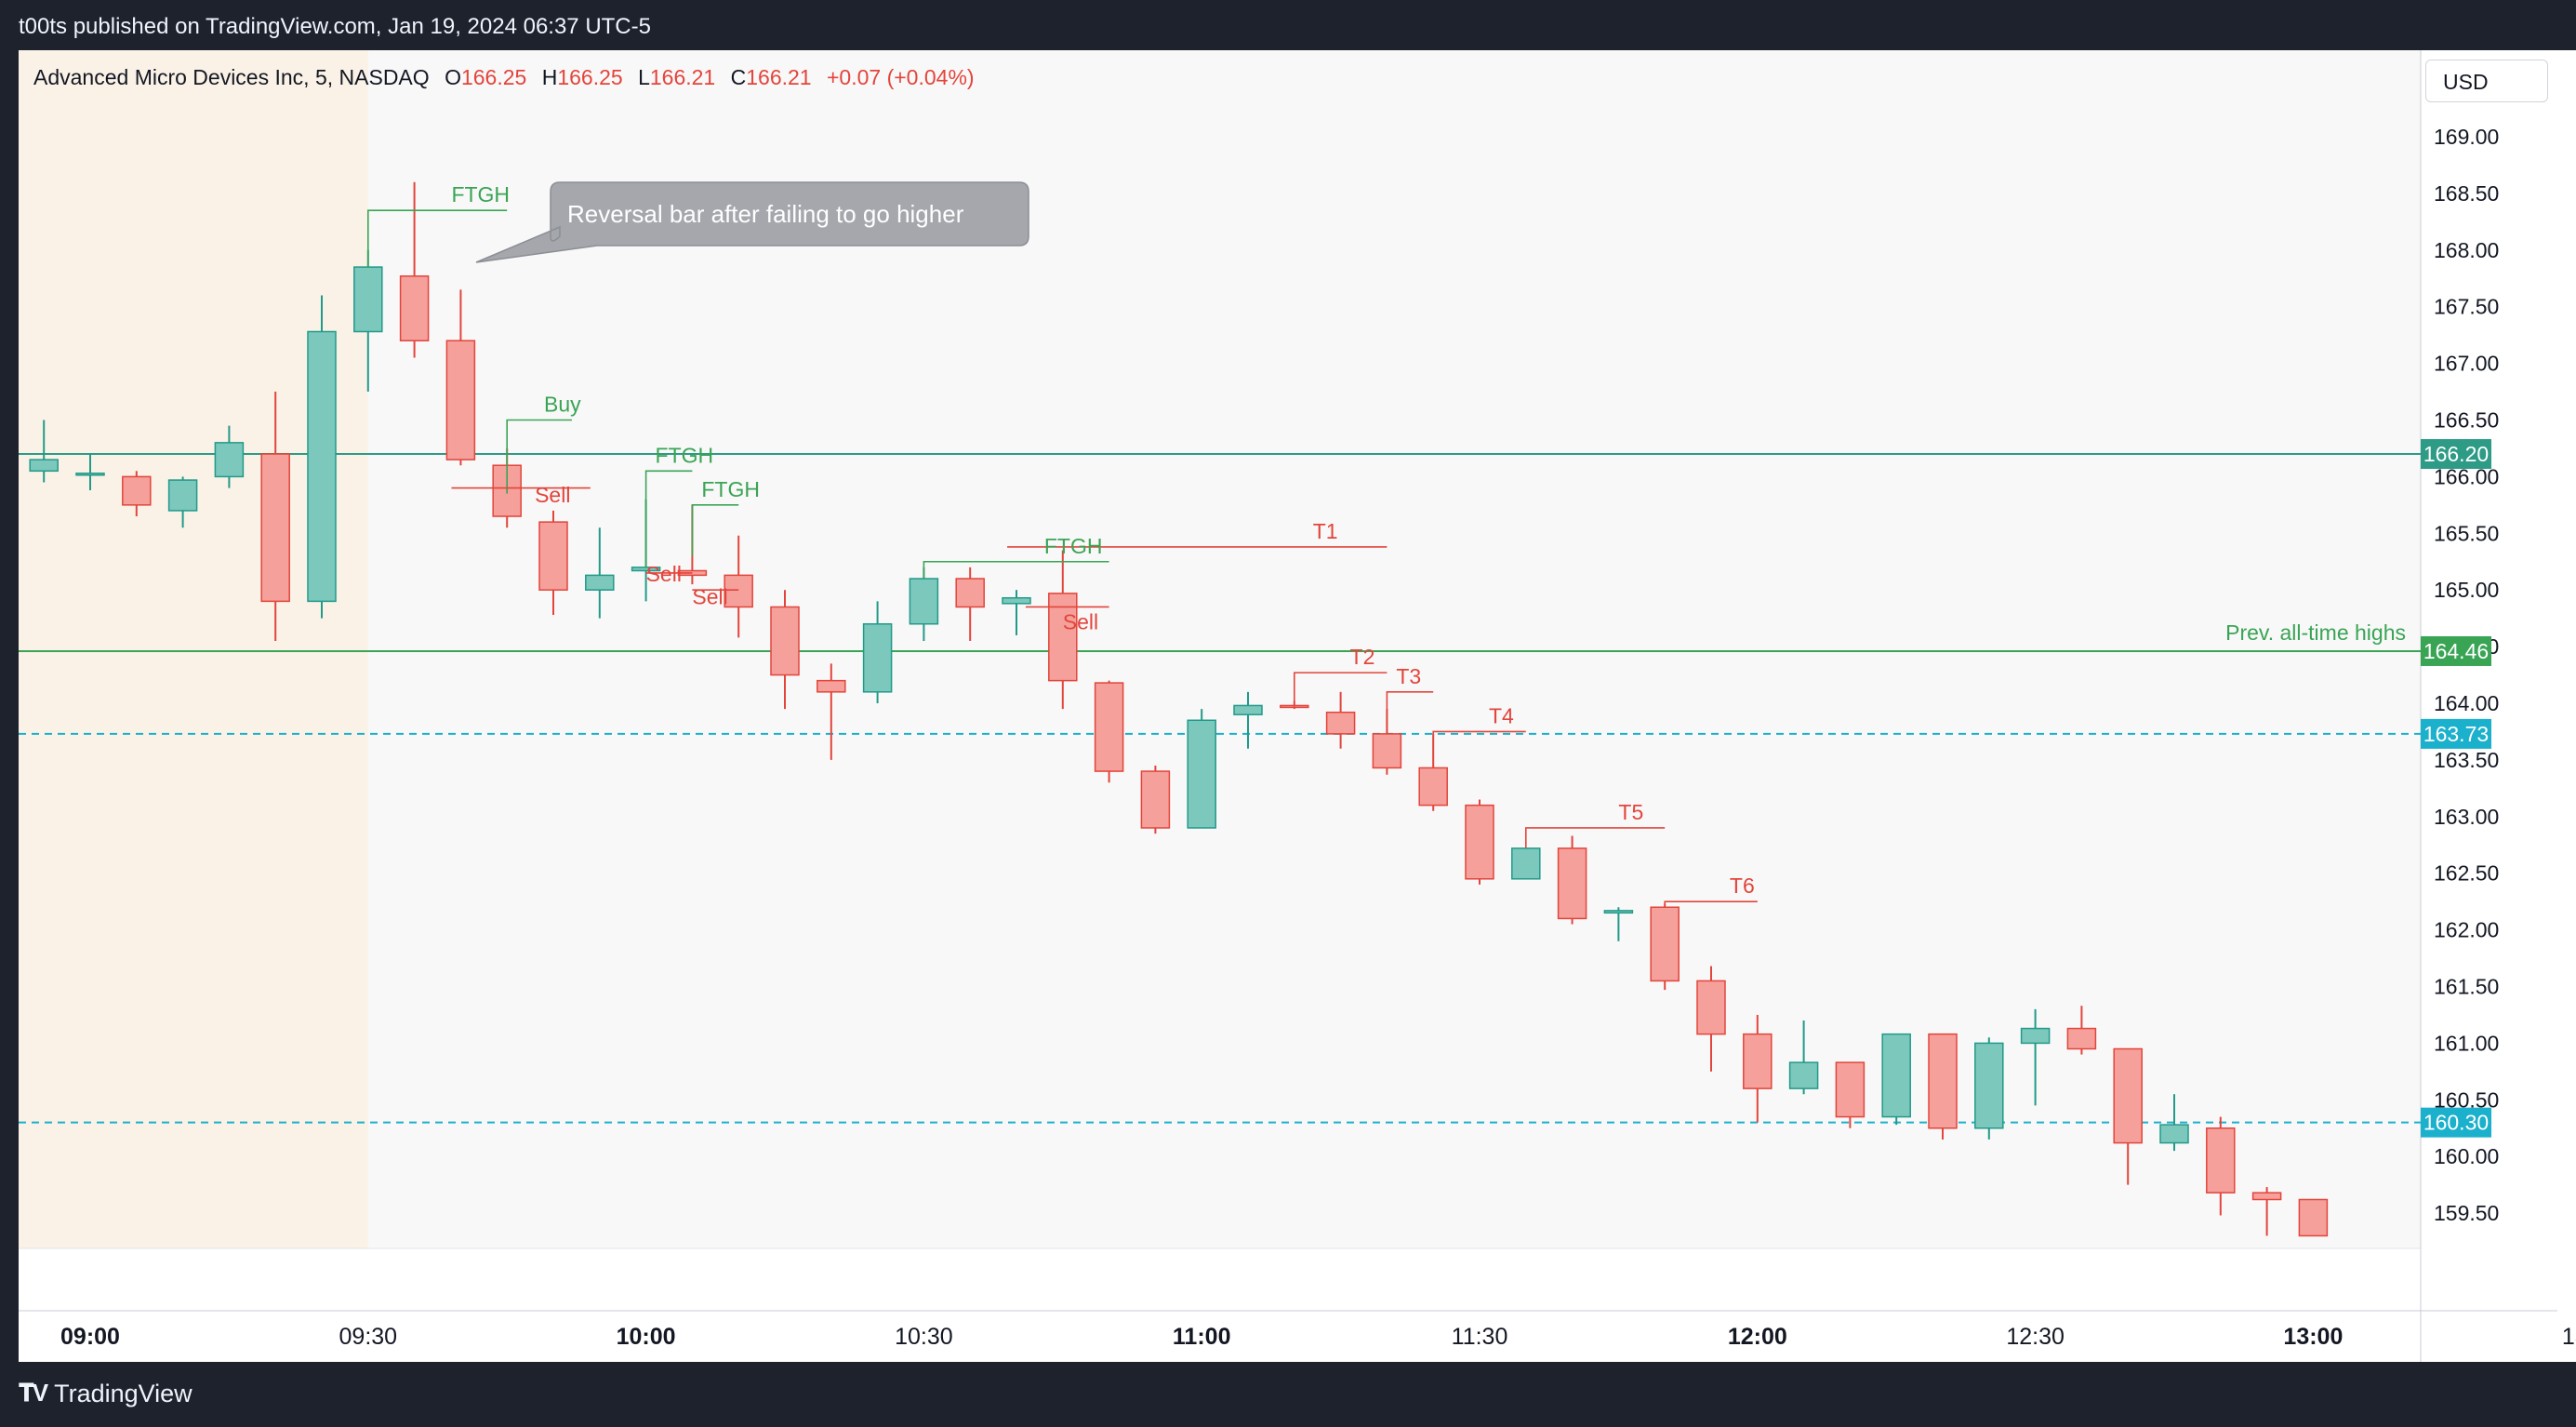 This screenshot has height=1427, width=2576. I want to click on price-tick-label: 160.00, so click(2466, 1156).